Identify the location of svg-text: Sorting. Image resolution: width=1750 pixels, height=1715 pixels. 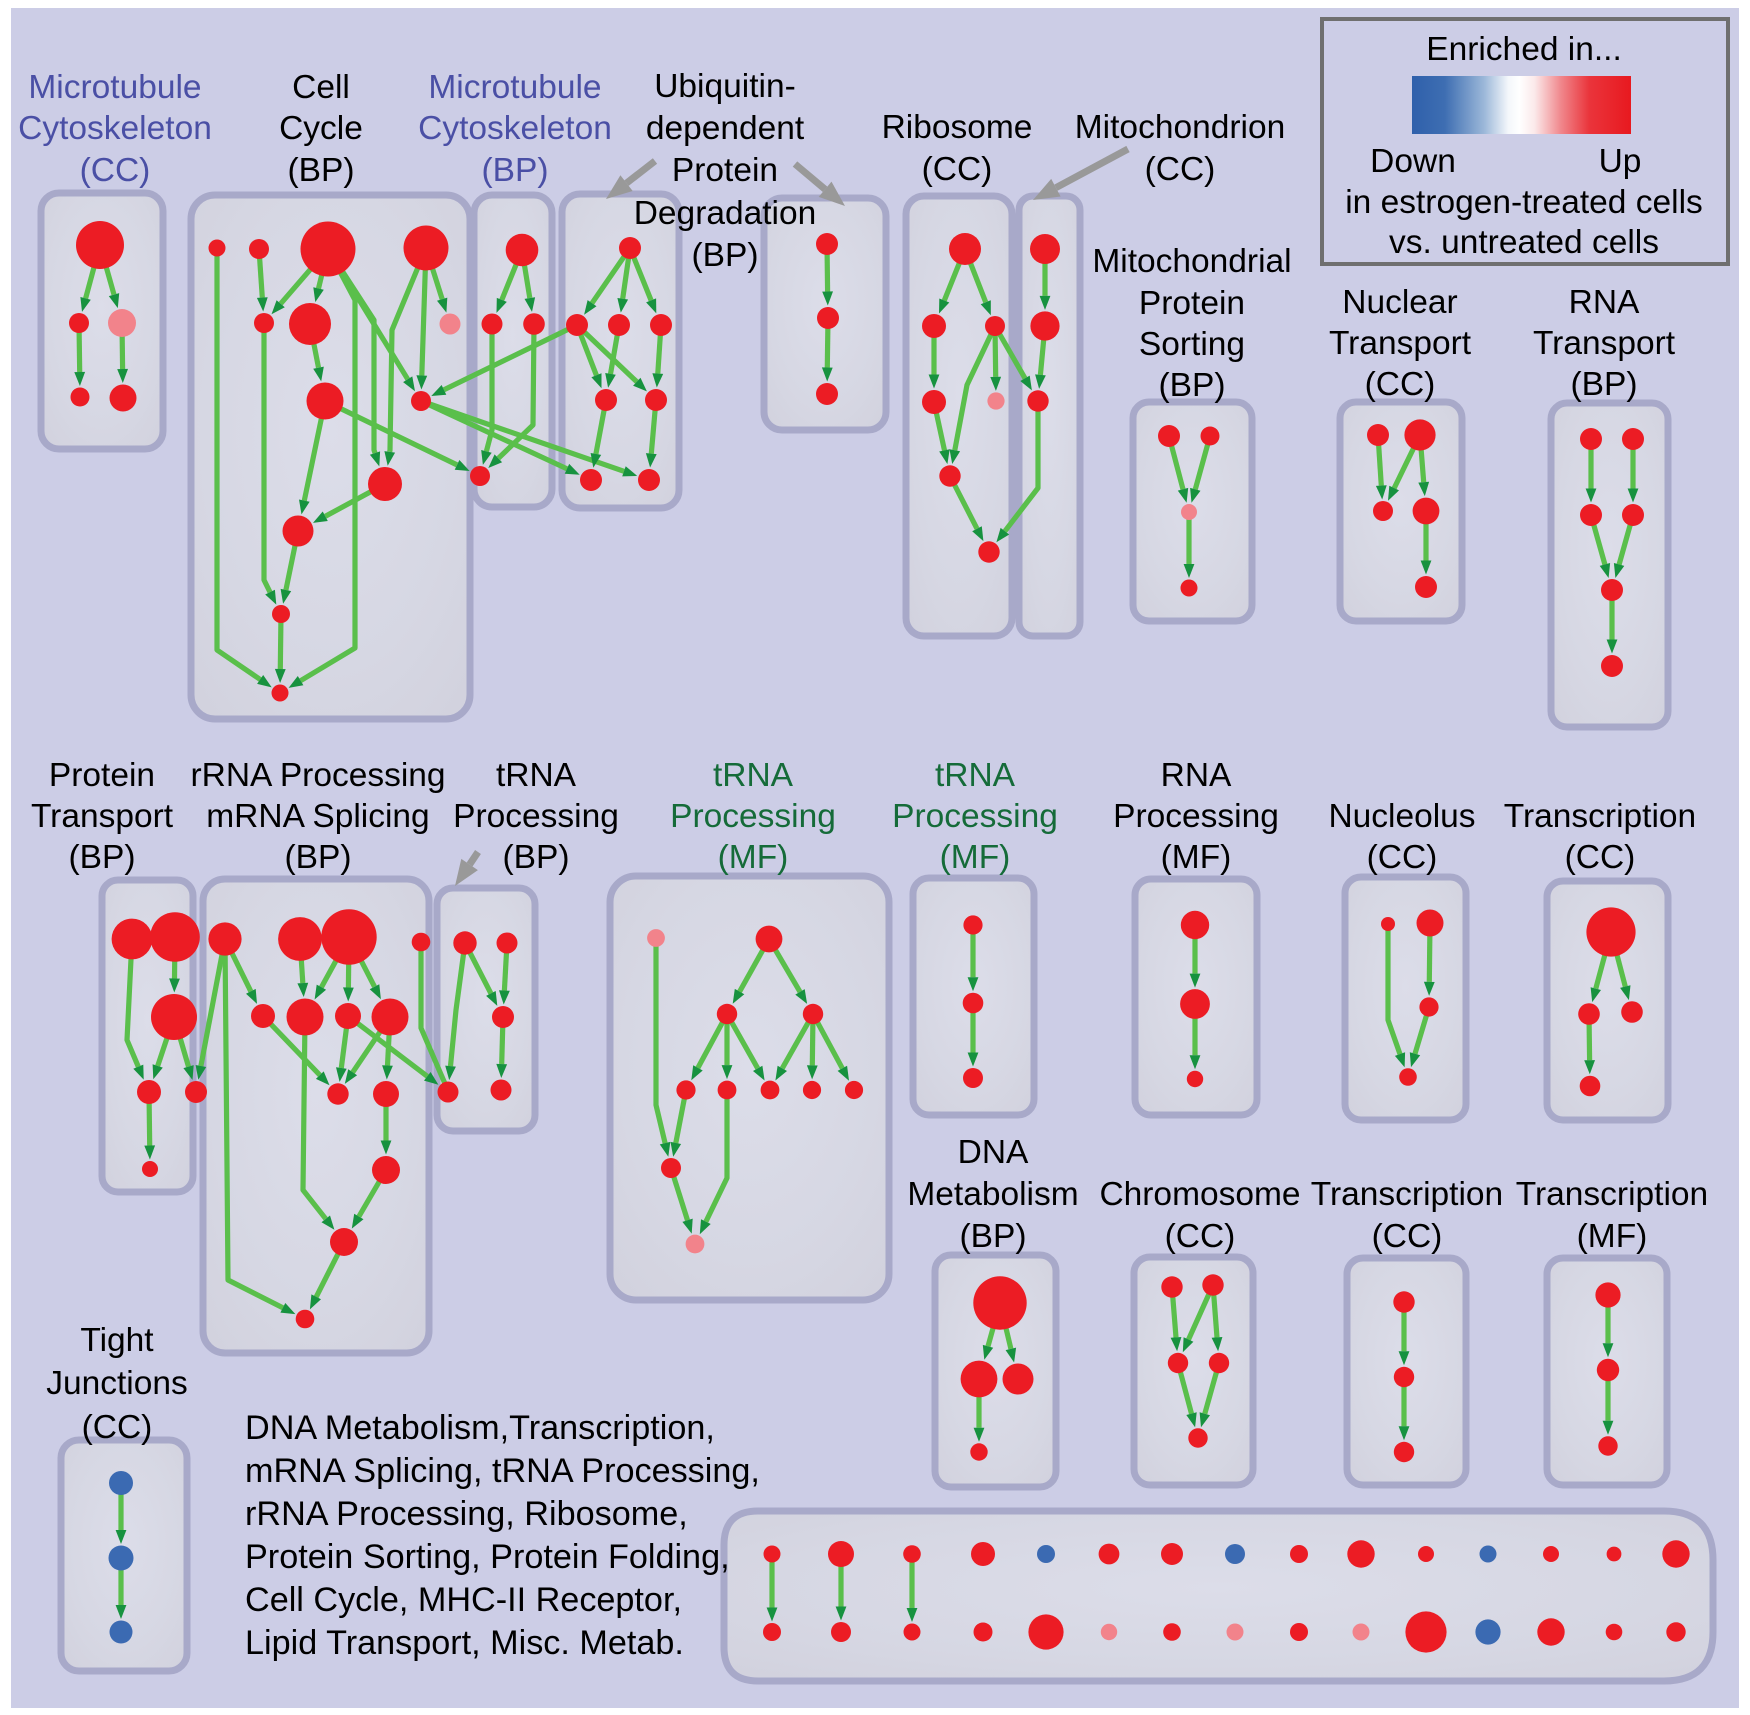
(1192, 344).